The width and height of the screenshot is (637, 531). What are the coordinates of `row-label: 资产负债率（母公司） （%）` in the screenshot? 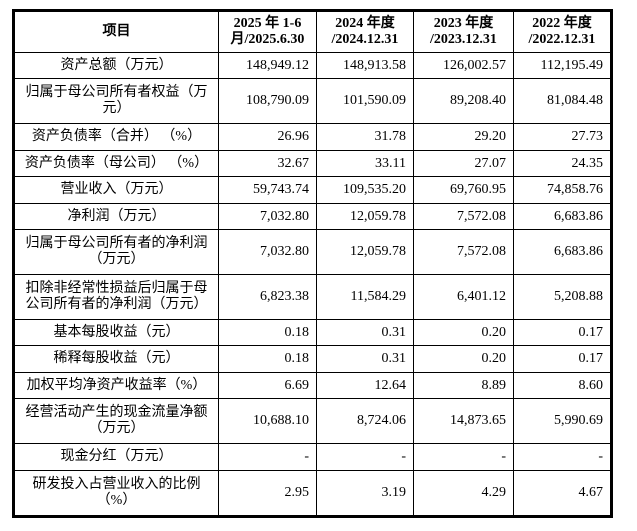 It's located at (116, 163).